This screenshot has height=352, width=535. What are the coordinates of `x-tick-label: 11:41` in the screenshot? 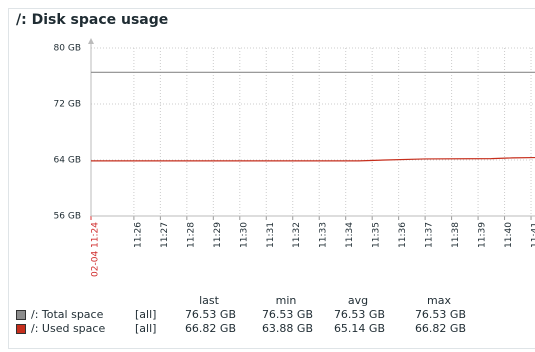 It's located at (533, 235).